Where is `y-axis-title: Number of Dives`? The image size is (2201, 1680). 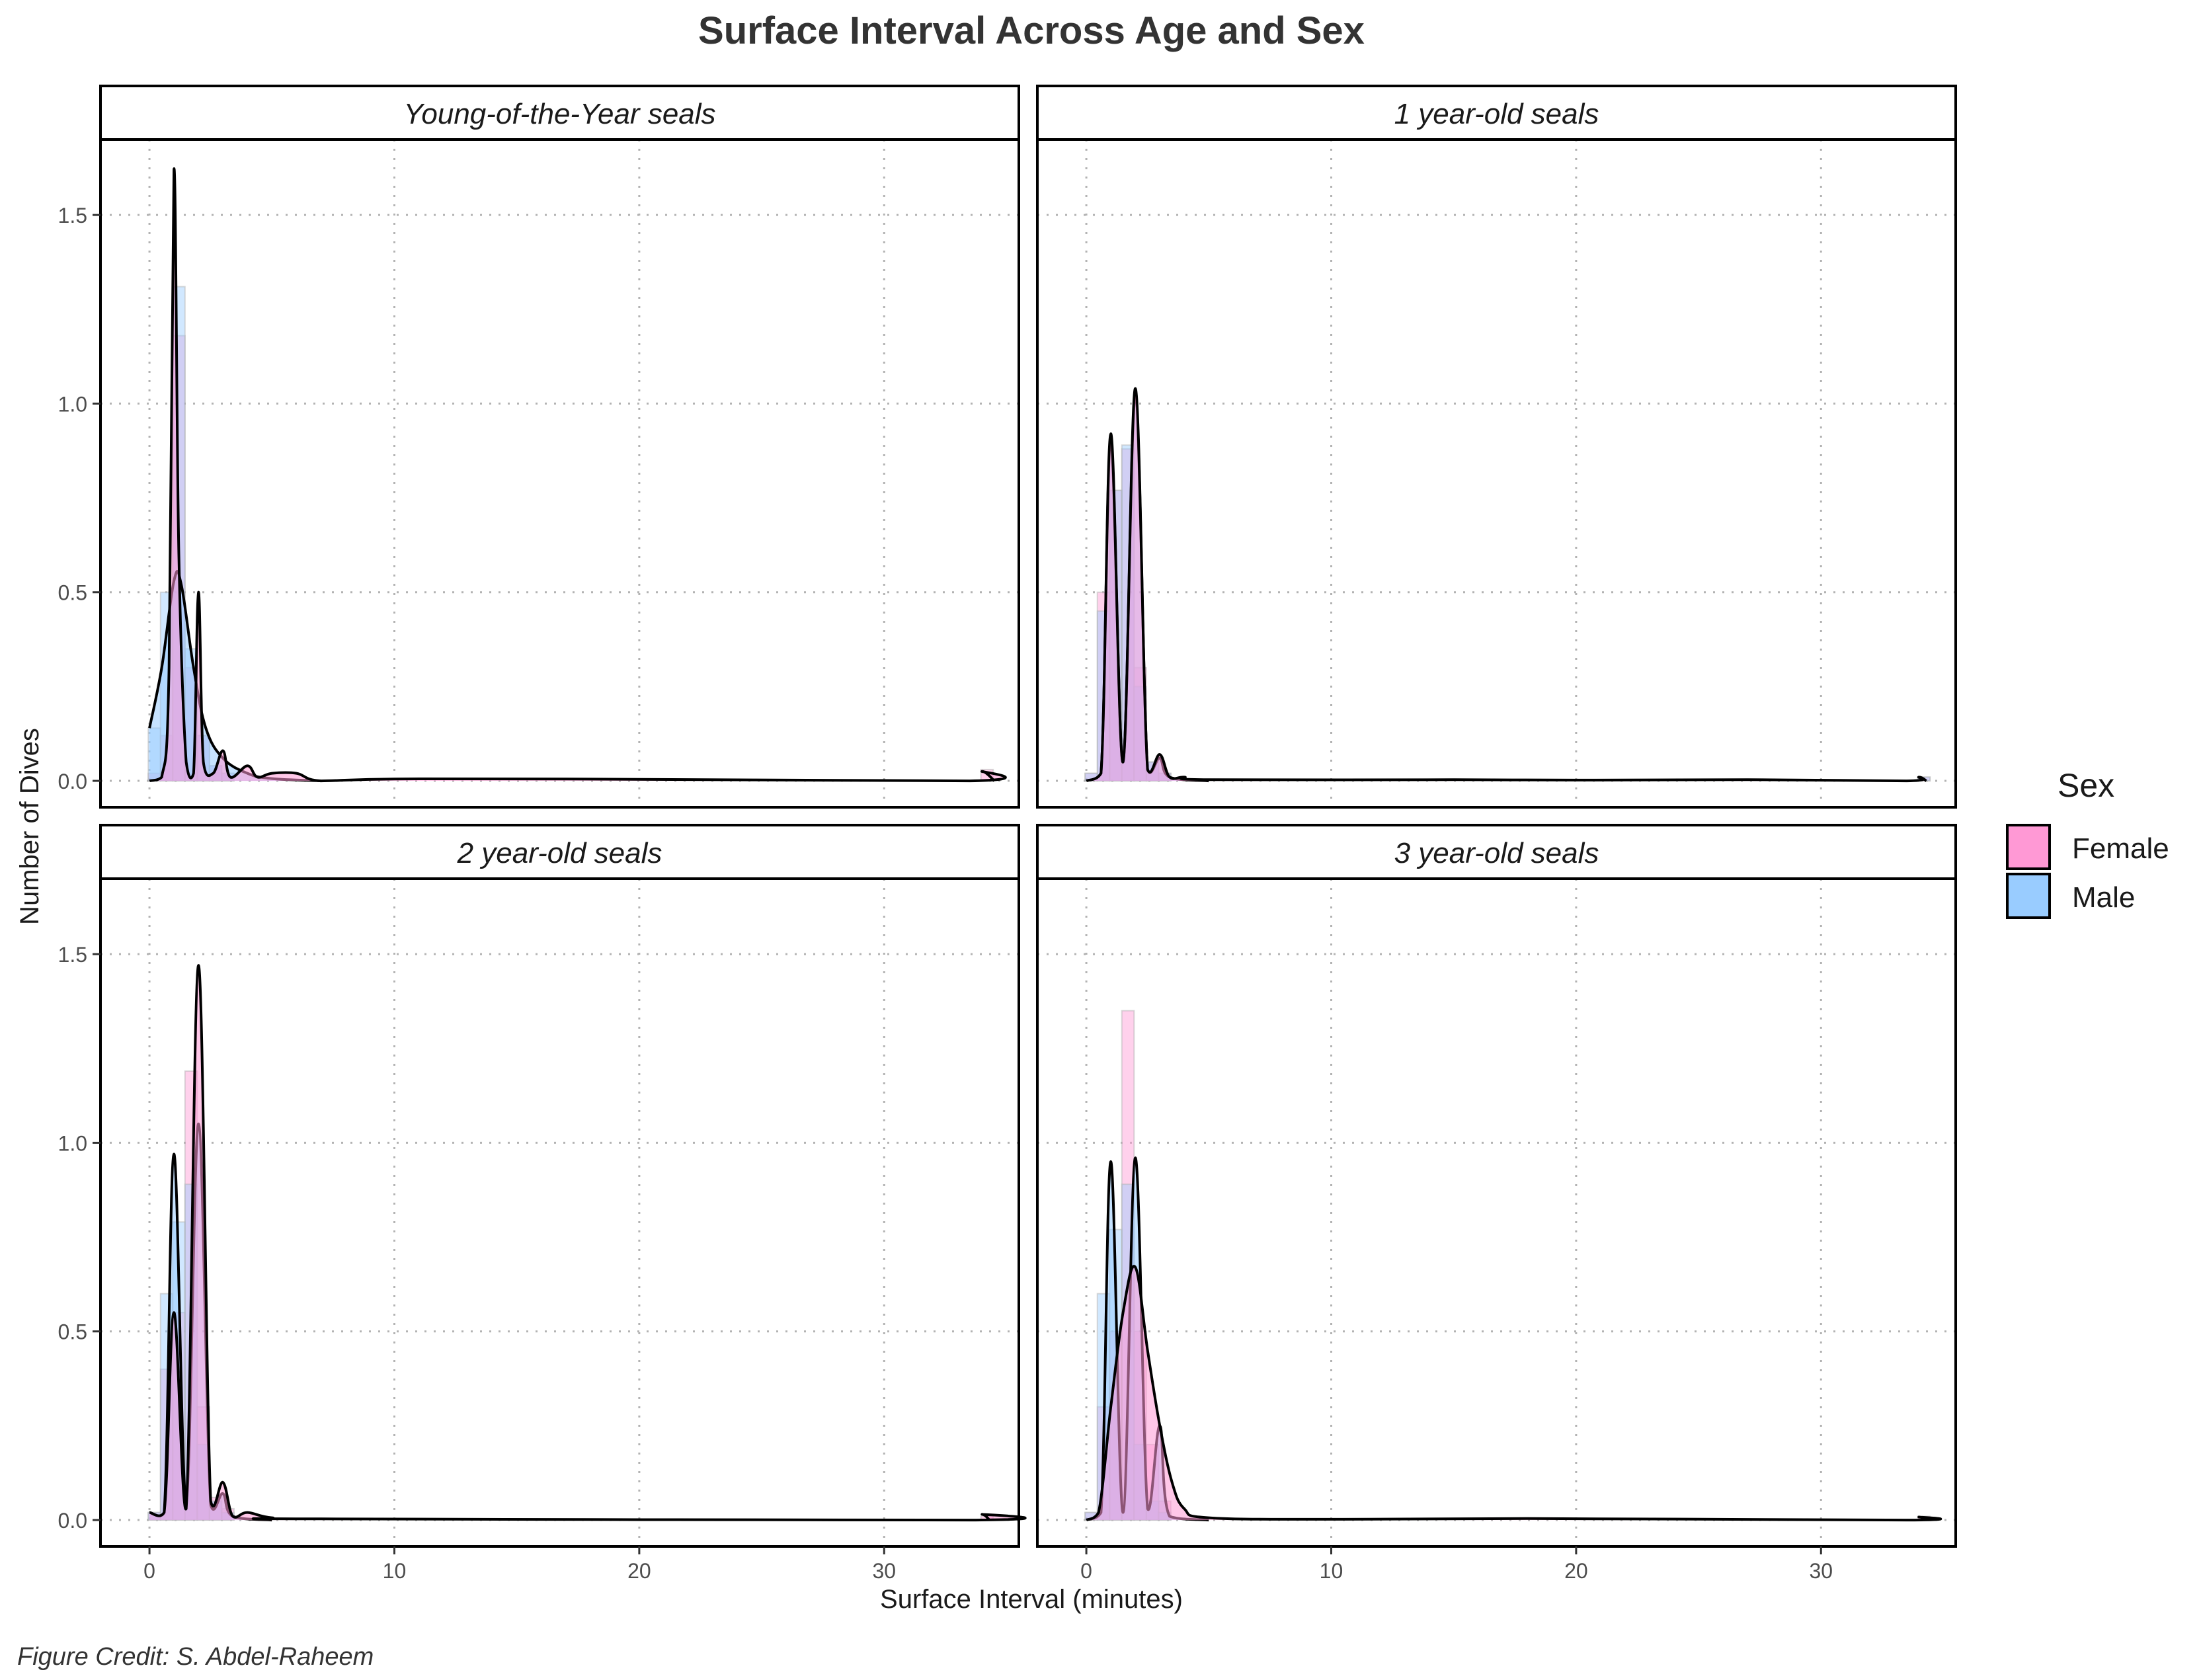
y-axis-title: Number of Dives is located at coordinates (29, 826).